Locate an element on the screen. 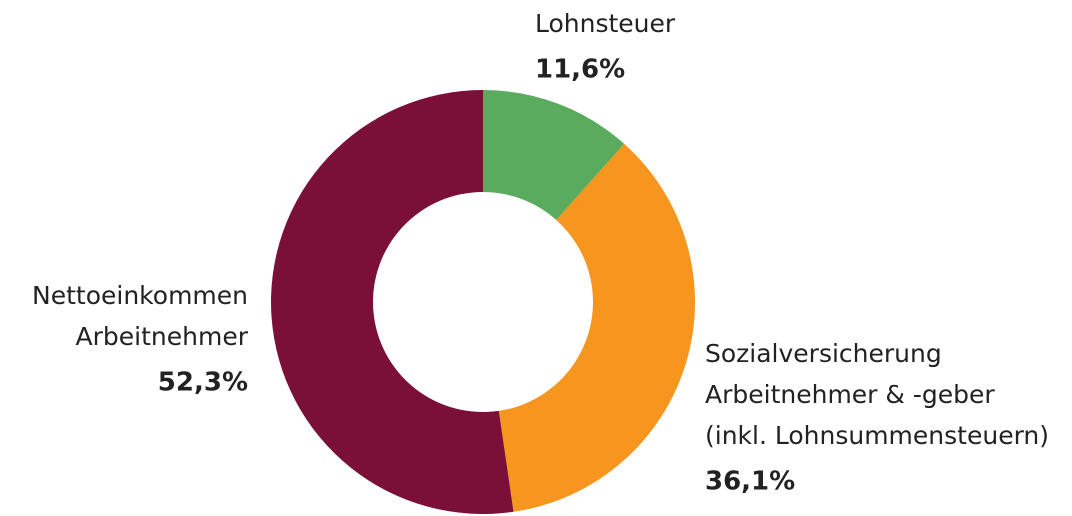 The image size is (1072, 516). slice-label: Sozialversicherung is located at coordinates (823, 353).